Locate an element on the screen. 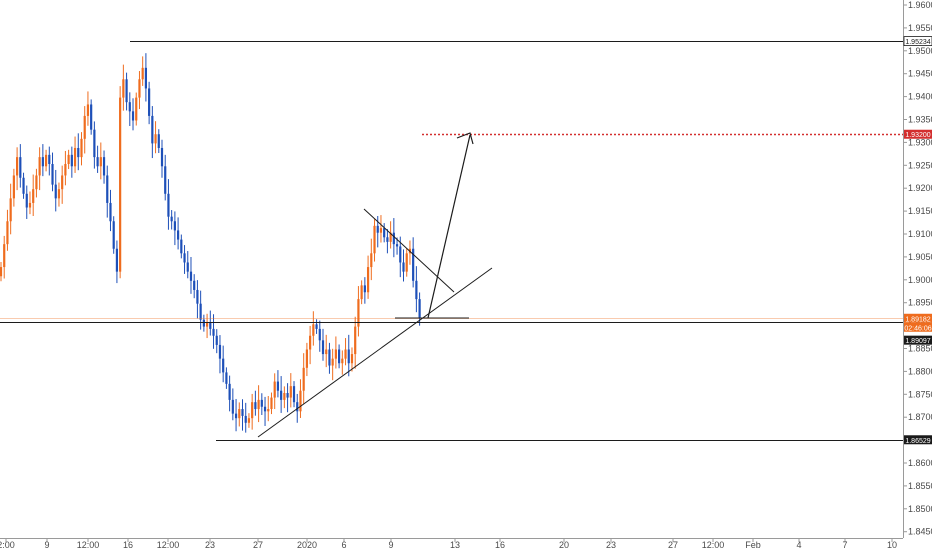 The image size is (932, 550). price-tick-label: 1.93500 is located at coordinates (920, 120).